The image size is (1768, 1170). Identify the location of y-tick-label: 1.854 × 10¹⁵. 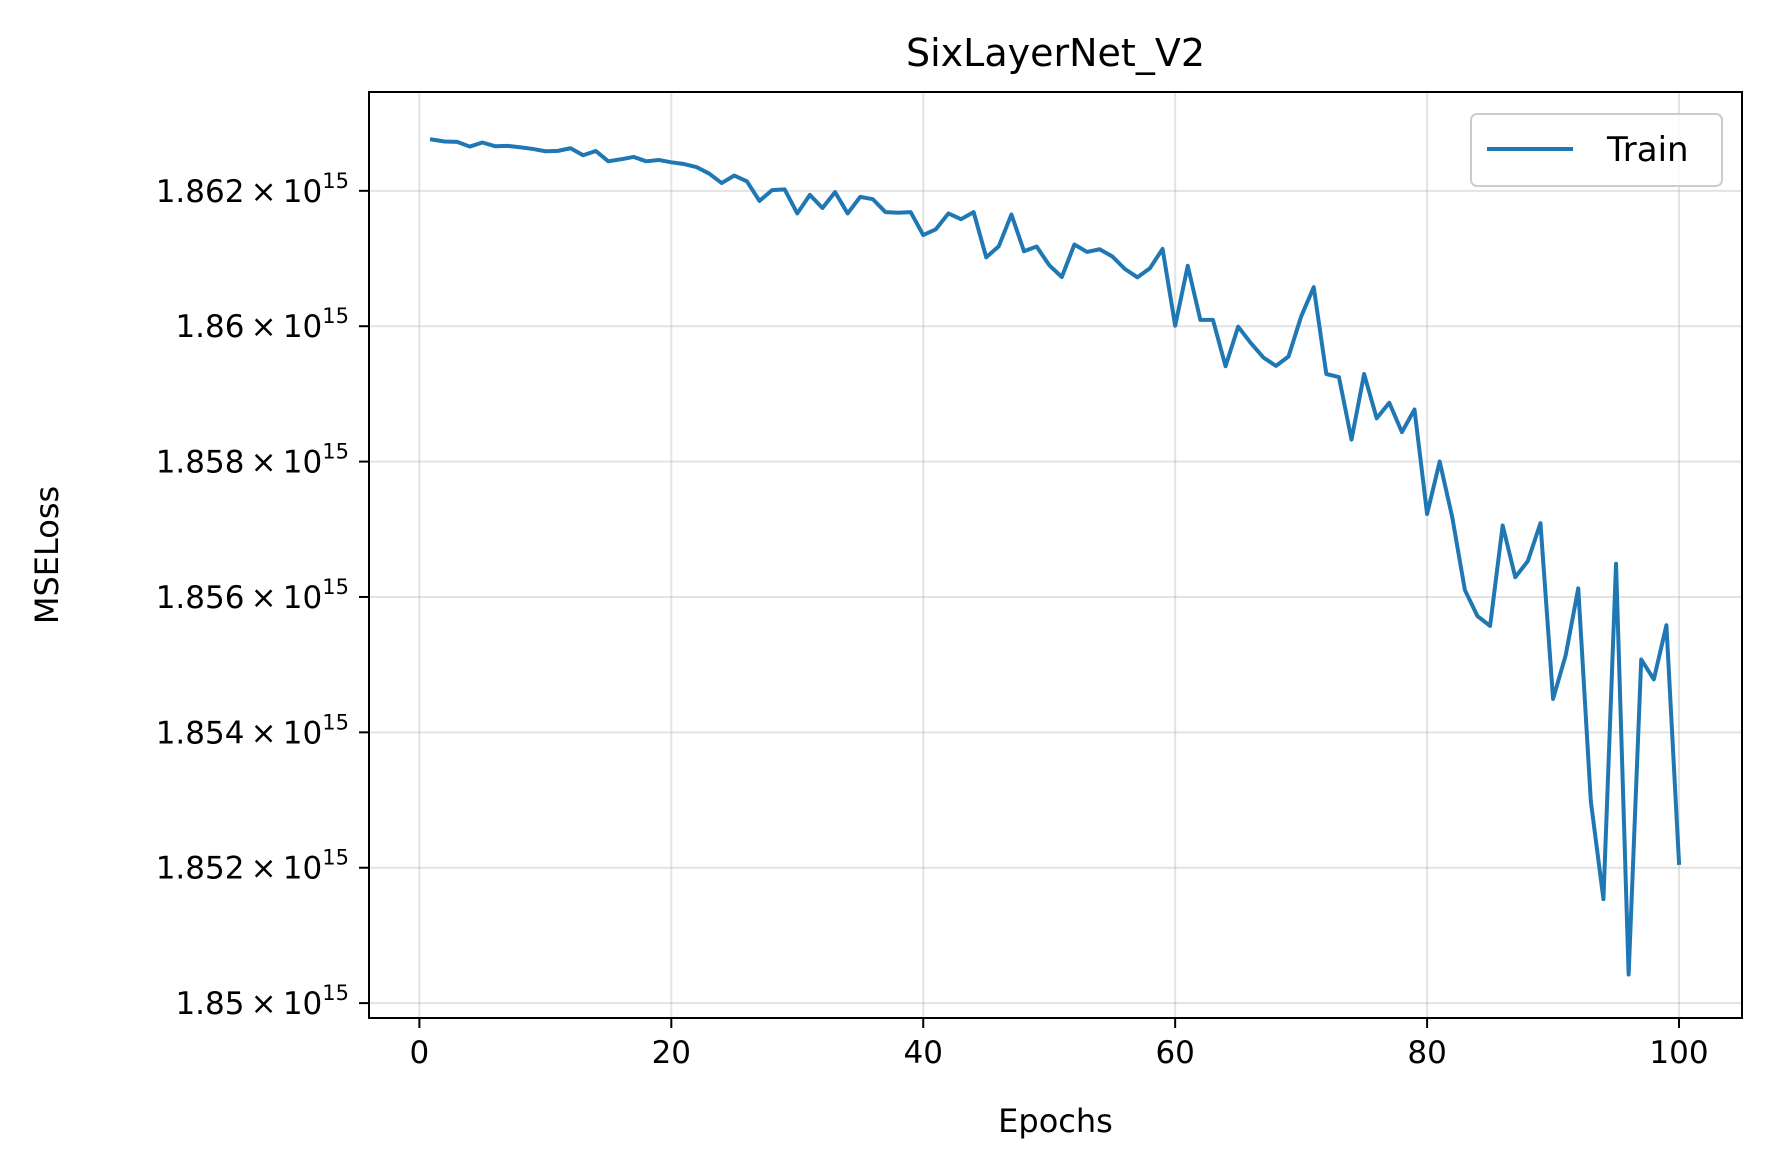
(252, 730).